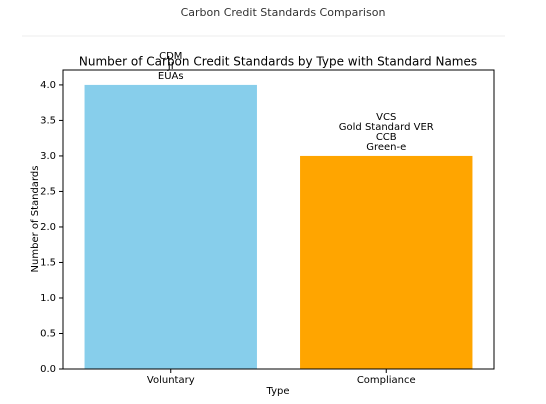 Image resolution: width=546 pixels, height=404 pixels. Describe the element at coordinates (171, 76) in the screenshot. I see `annotation: EUAs` at that location.